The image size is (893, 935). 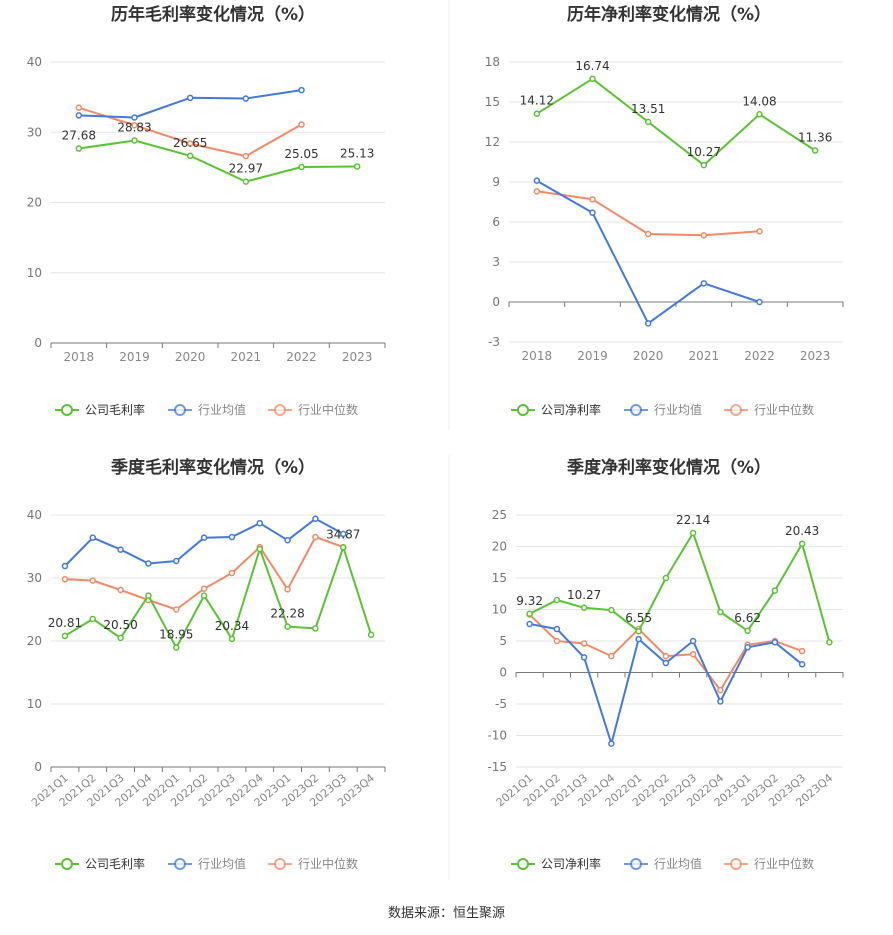 I want to click on data-label: 6.55, so click(x=638, y=618).